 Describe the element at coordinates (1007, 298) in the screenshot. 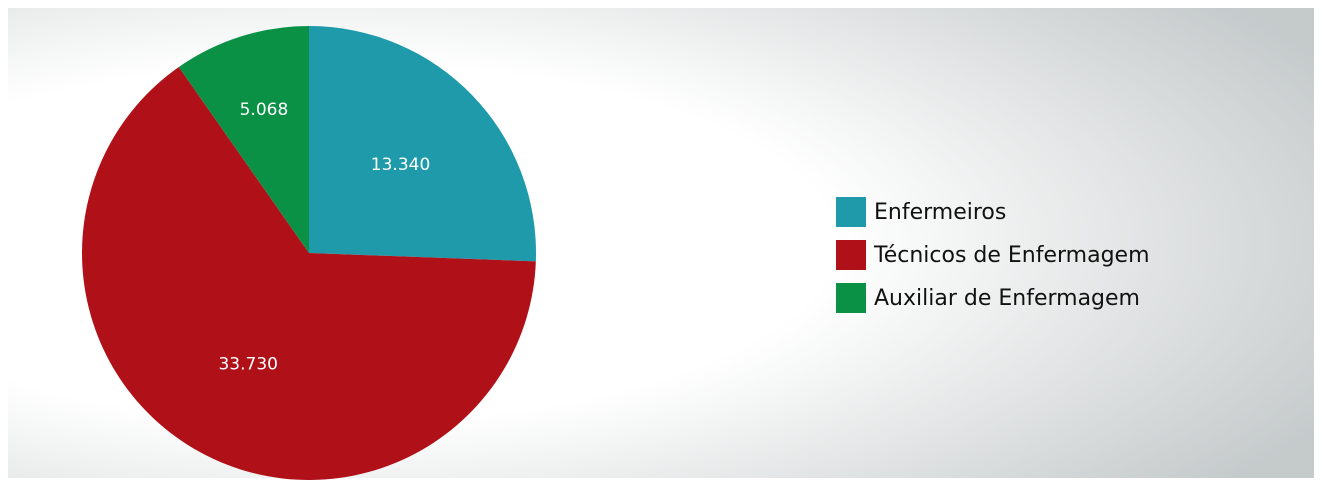

I see `legend-label: Auxiliar de Enfermagem` at that location.